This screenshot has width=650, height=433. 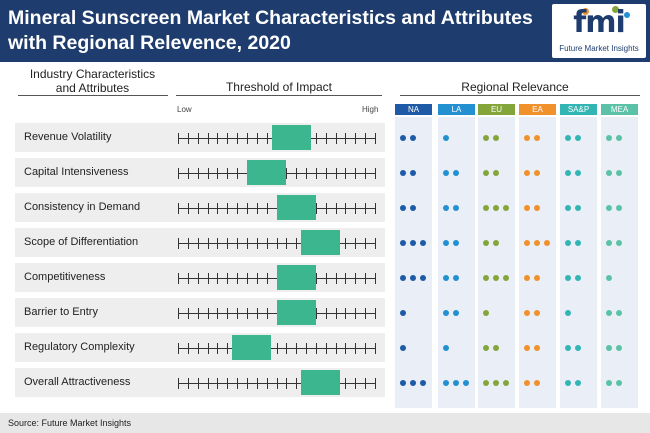 What do you see at coordinates (68, 137) in the screenshot?
I see `attribute-label: Revenue Volatility` at bounding box center [68, 137].